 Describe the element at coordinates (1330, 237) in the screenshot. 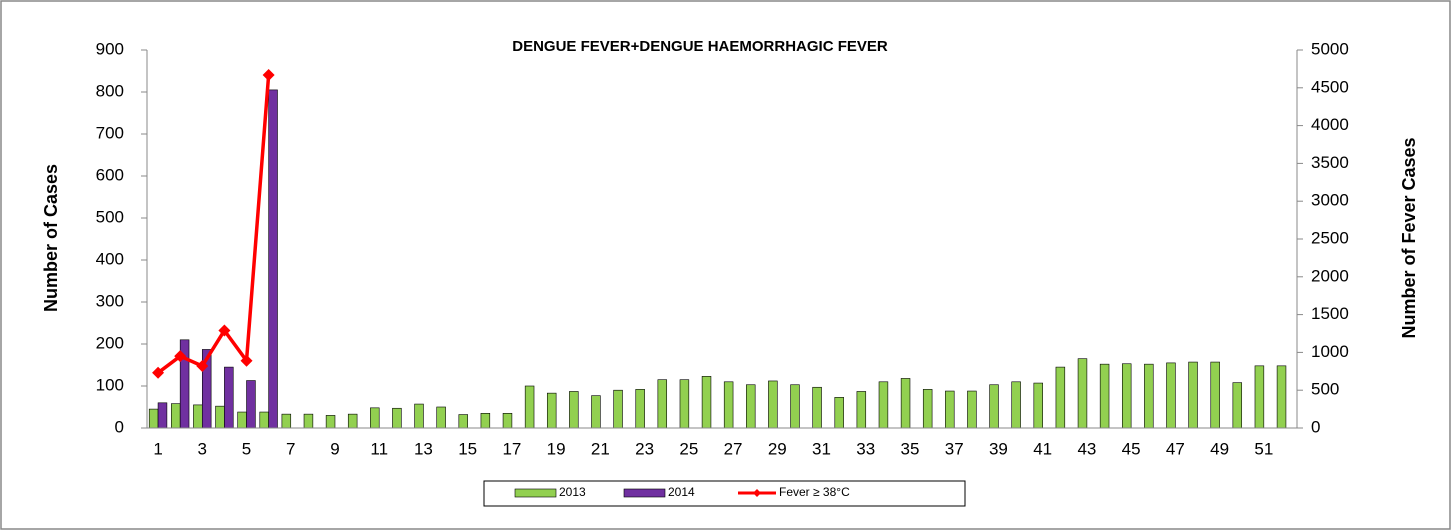

I see `y2-tick-label: 2500` at that location.